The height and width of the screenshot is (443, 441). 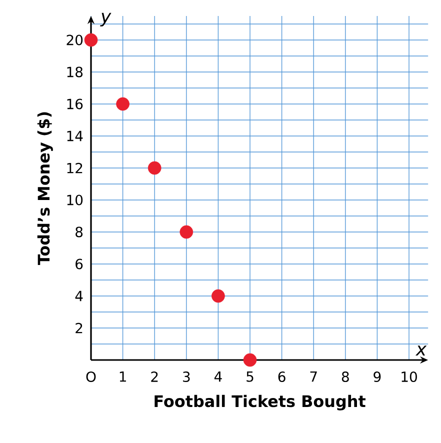 I want to click on y-tick-label: 8, so click(x=79, y=232).